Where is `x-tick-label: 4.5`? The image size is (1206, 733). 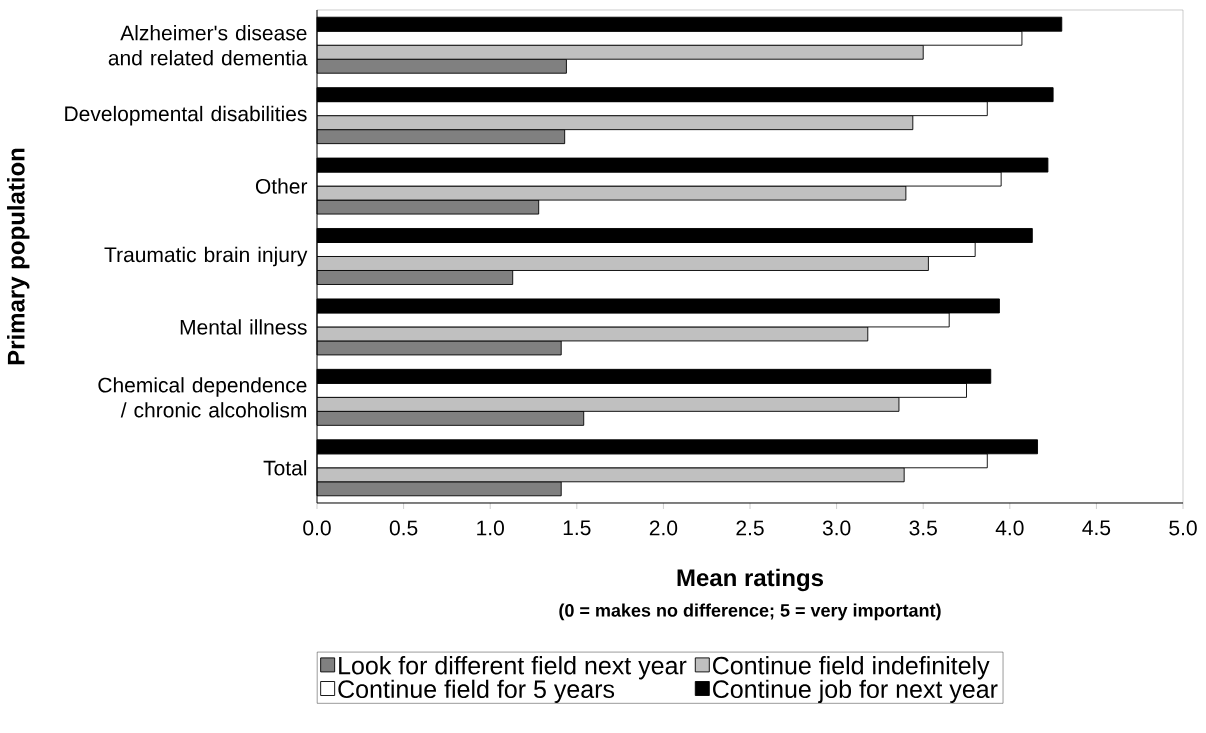
x-tick-label: 4.5 is located at coordinates (1096, 528).